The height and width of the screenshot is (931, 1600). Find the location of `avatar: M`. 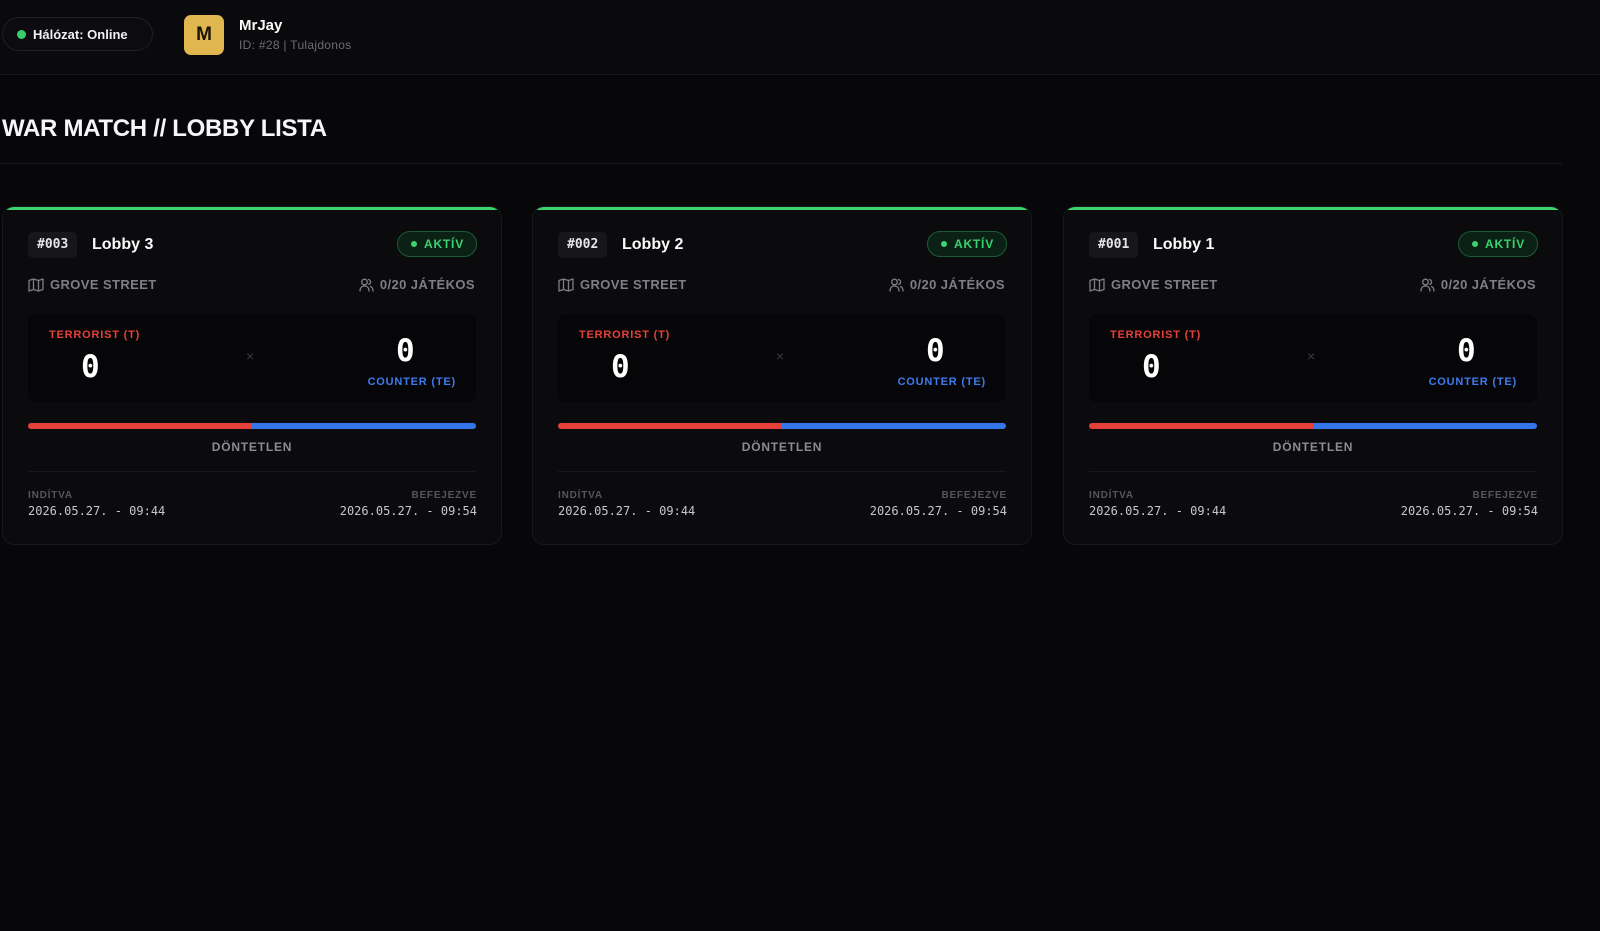

avatar: M is located at coordinates (204, 35).